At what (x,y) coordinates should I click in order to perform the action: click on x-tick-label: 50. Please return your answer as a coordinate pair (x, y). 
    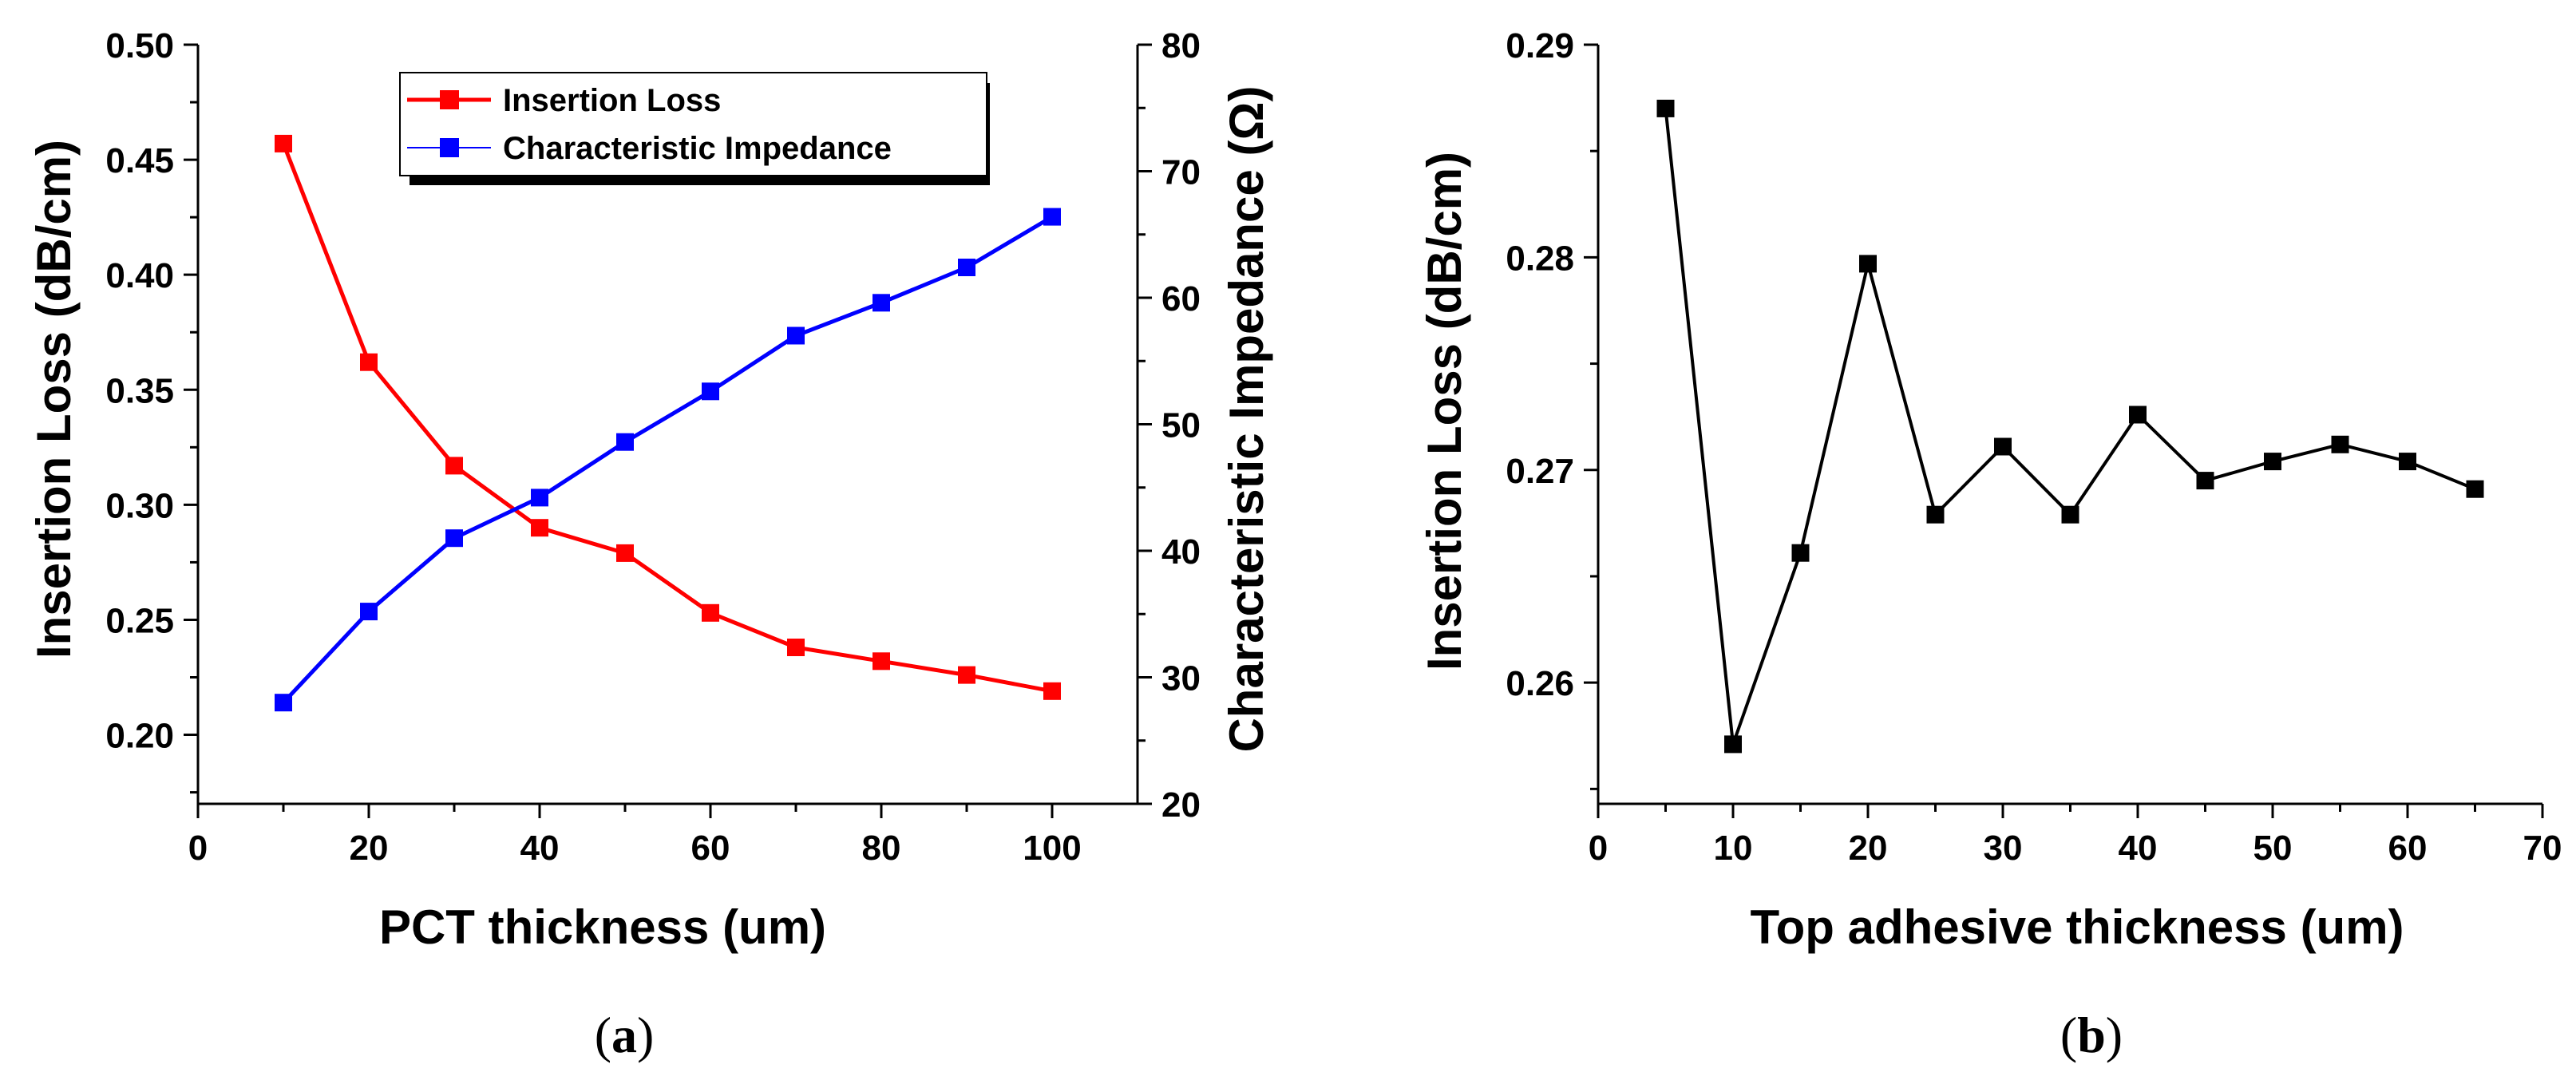
    Looking at the image, I should click on (2274, 848).